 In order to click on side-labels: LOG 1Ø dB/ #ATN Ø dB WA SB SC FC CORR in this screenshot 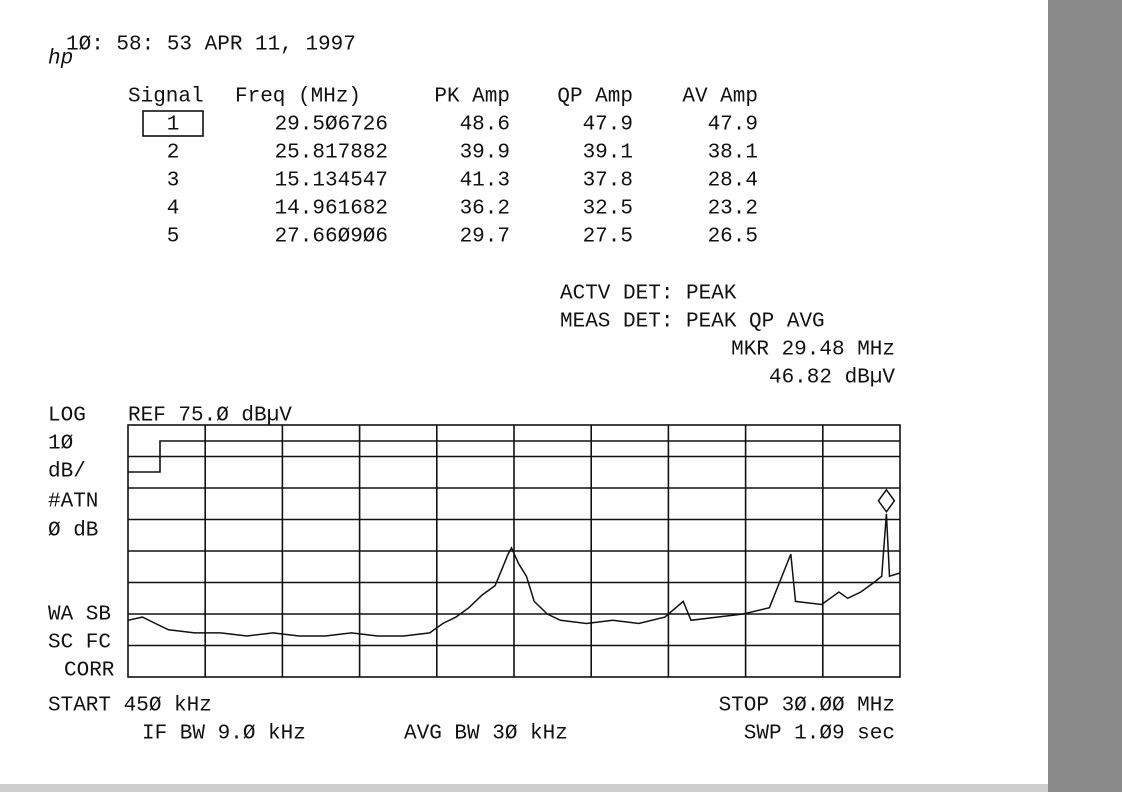, I will do `click(81, 544)`.